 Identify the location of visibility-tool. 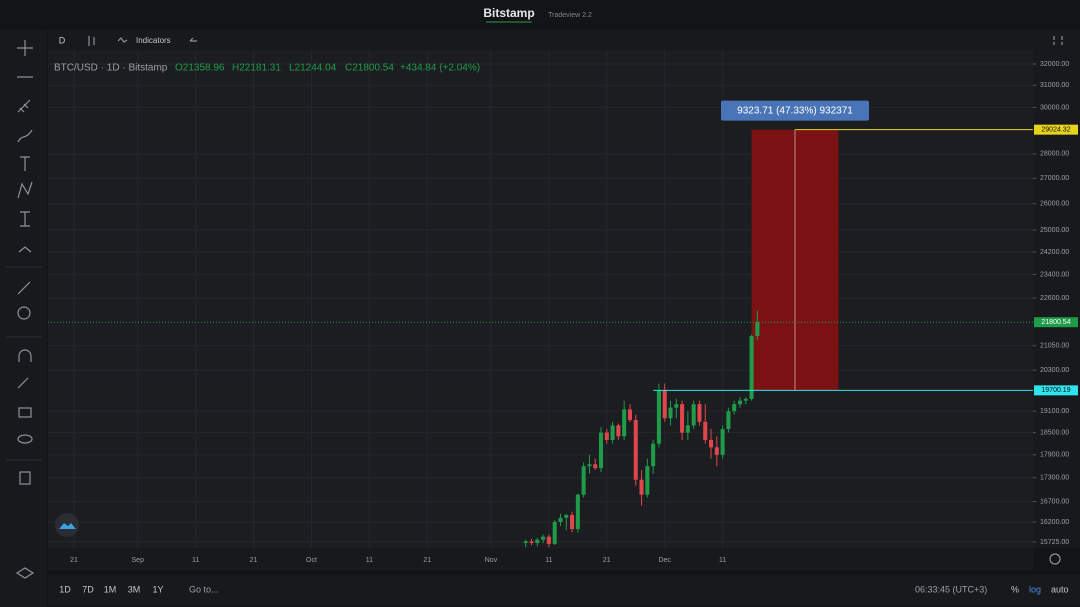
(25, 439).